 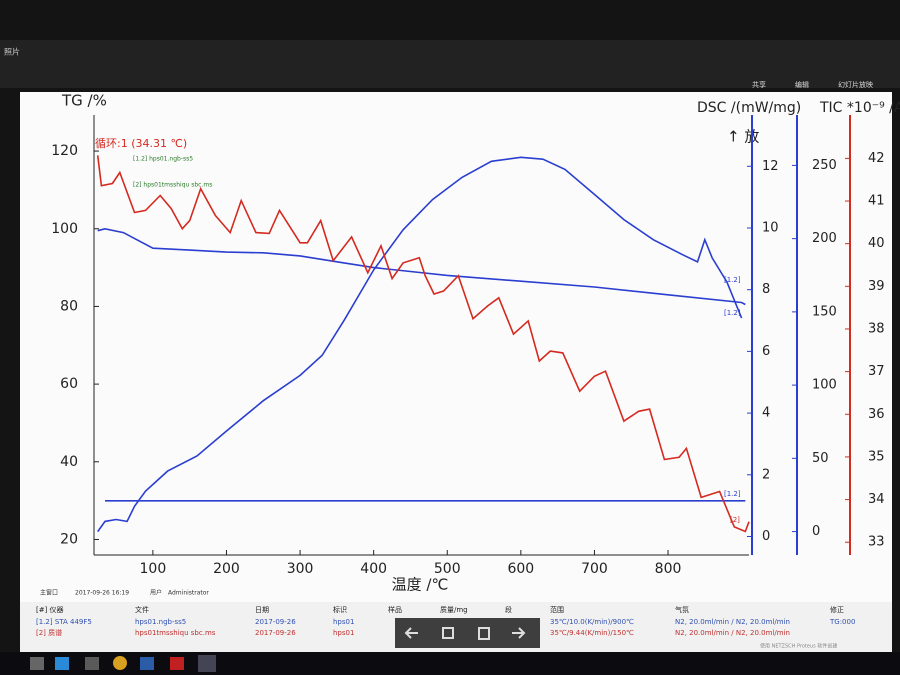 What do you see at coordinates (824, 165) in the screenshot?
I see `y-tick-label: 250` at bounding box center [824, 165].